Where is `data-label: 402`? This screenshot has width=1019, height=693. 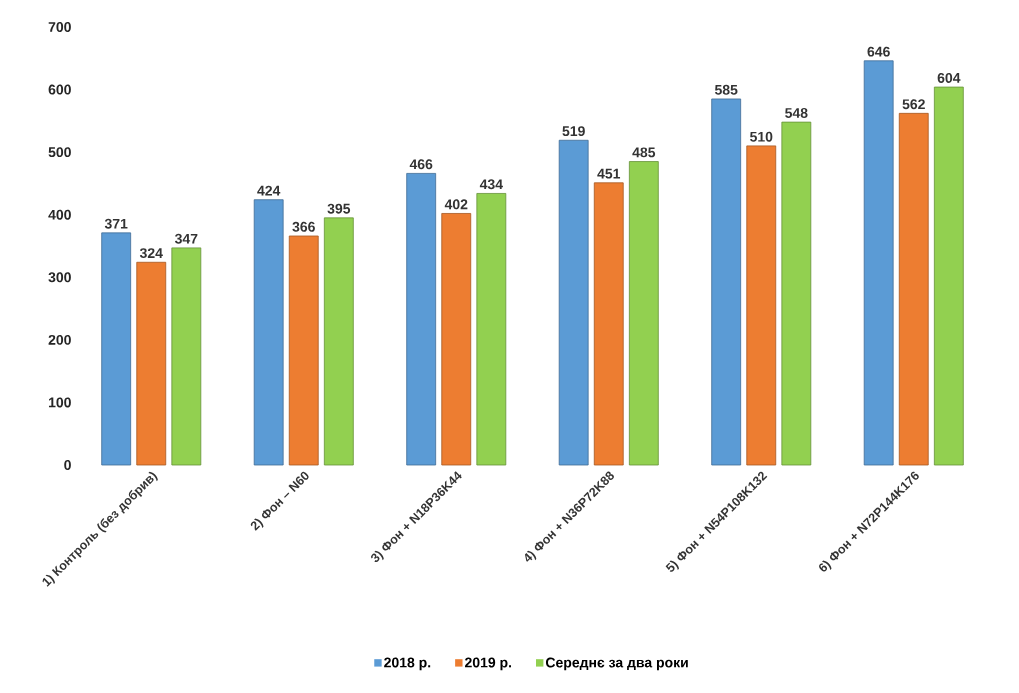 data-label: 402 is located at coordinates (456, 204).